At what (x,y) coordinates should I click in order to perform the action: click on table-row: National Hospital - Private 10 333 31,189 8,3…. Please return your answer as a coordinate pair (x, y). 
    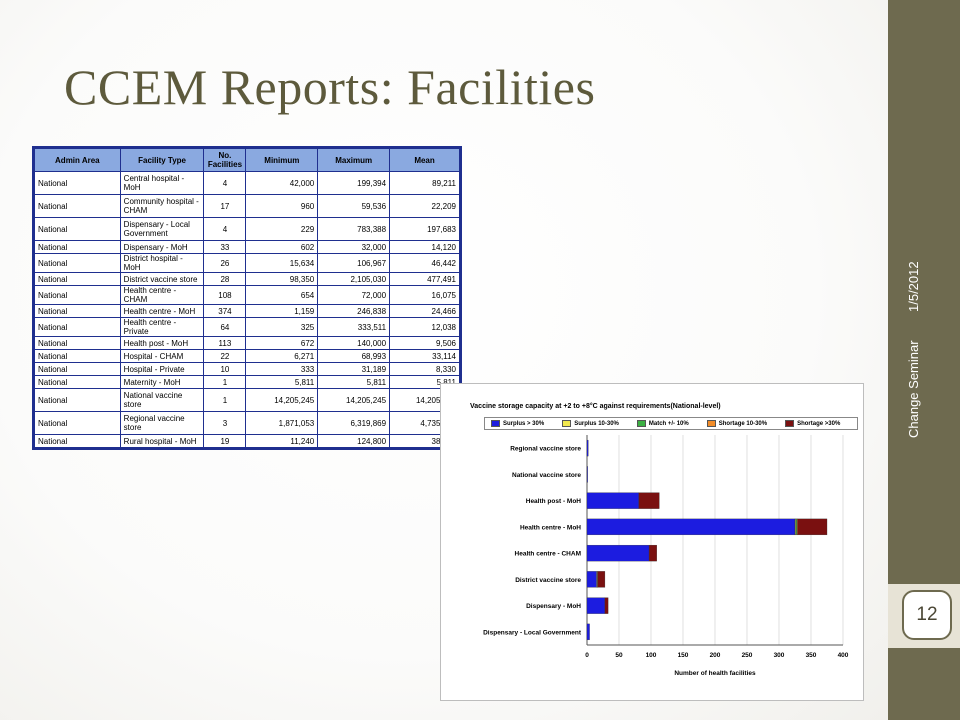
    Looking at the image, I should click on (247, 369).